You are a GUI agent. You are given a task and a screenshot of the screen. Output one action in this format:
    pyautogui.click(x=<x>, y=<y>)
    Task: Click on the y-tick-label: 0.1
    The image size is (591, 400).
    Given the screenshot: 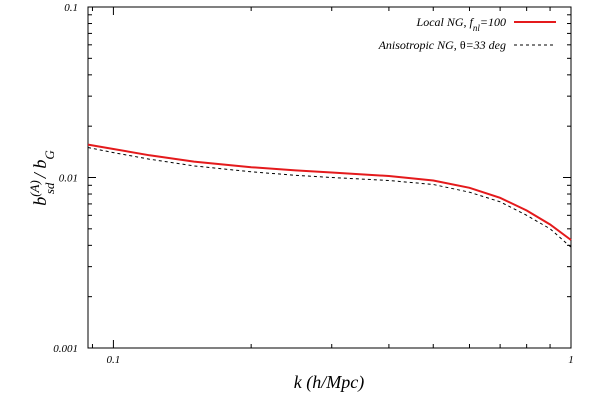 What is the action you would take?
    pyautogui.click(x=71, y=8)
    